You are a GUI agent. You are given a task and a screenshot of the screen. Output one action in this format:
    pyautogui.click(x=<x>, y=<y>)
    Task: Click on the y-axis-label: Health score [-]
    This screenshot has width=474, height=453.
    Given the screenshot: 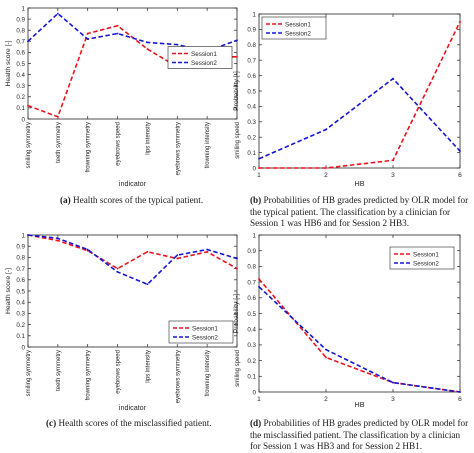 What is the action you would take?
    pyautogui.click(x=8, y=63)
    